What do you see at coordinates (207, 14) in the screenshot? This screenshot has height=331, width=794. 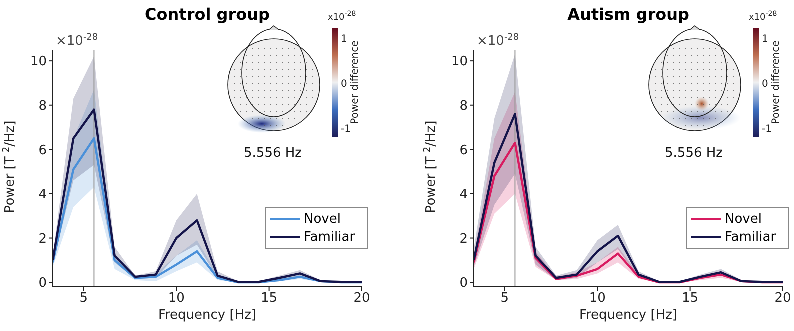 I see `chart-title: Control group` at bounding box center [207, 14].